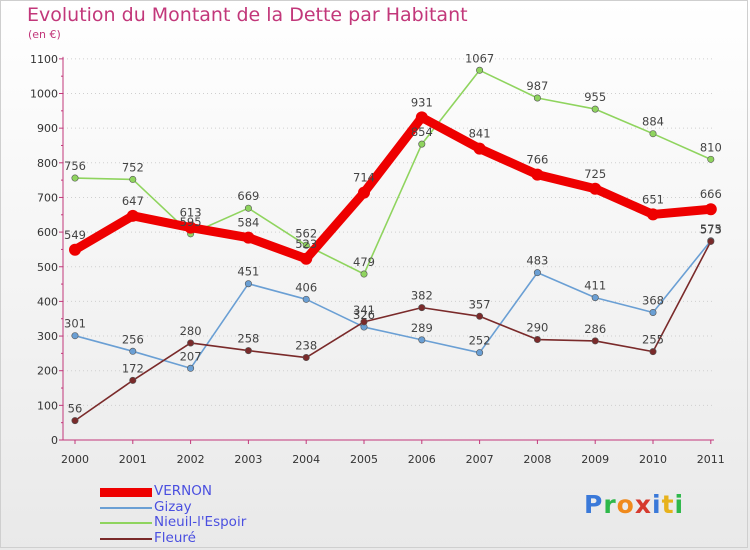 This screenshot has width=750, height=550. I want to click on data-label: 1067, so click(479, 58).